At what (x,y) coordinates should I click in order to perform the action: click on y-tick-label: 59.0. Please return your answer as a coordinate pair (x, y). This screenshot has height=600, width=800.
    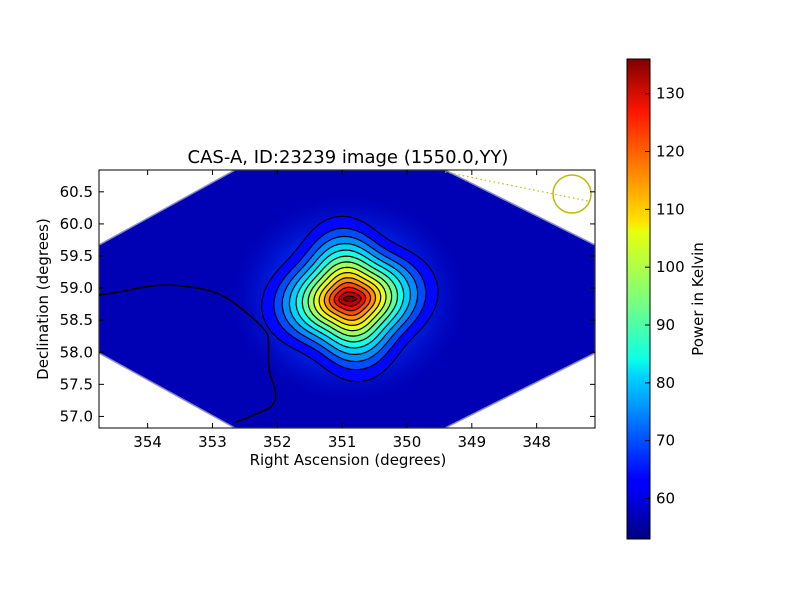
    Looking at the image, I should click on (76, 288).